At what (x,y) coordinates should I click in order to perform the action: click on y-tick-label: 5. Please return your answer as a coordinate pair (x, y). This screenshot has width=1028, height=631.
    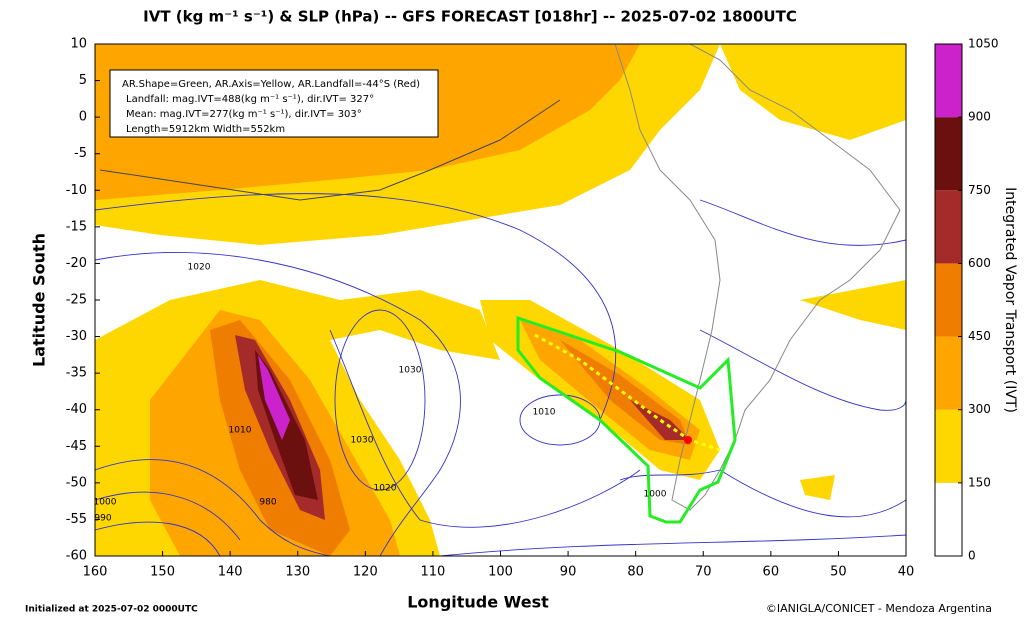
    Looking at the image, I should click on (83, 80).